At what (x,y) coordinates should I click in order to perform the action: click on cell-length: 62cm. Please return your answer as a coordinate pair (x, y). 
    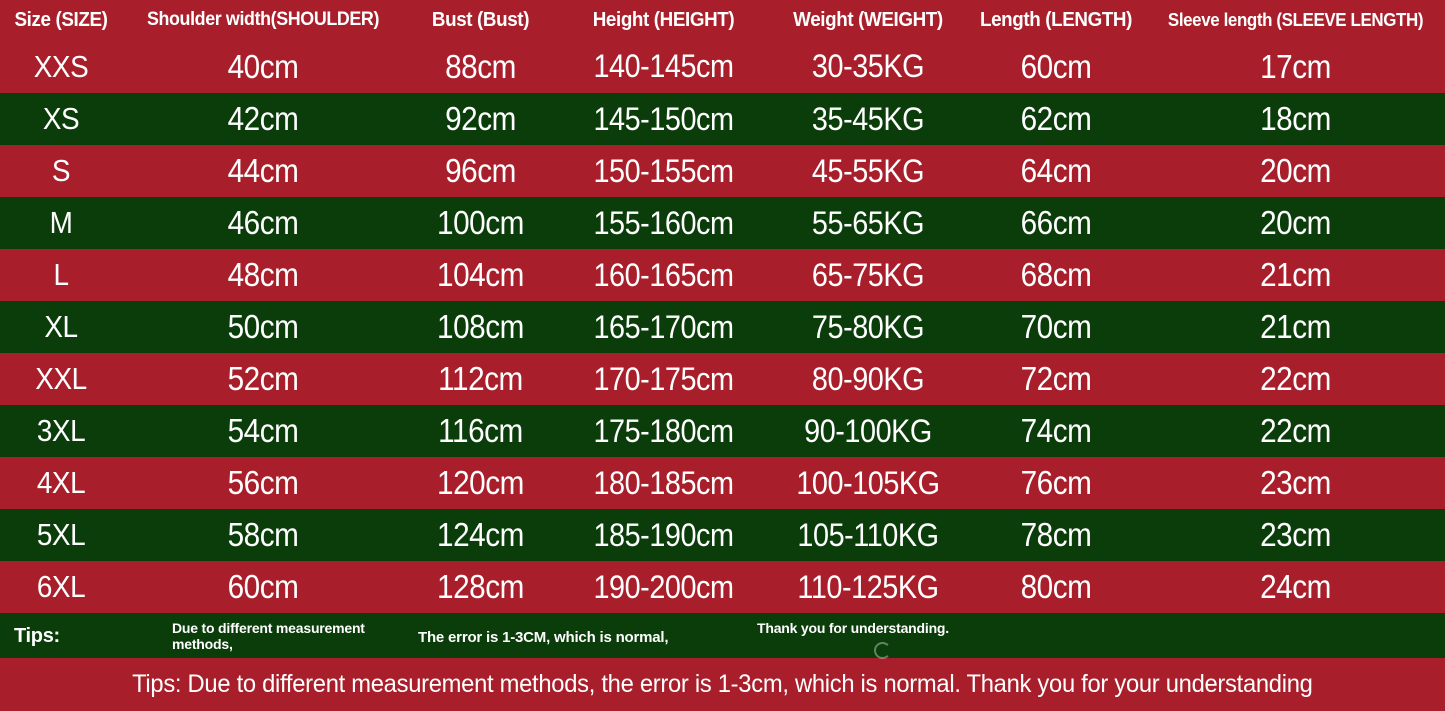
    Looking at the image, I should click on (1056, 118).